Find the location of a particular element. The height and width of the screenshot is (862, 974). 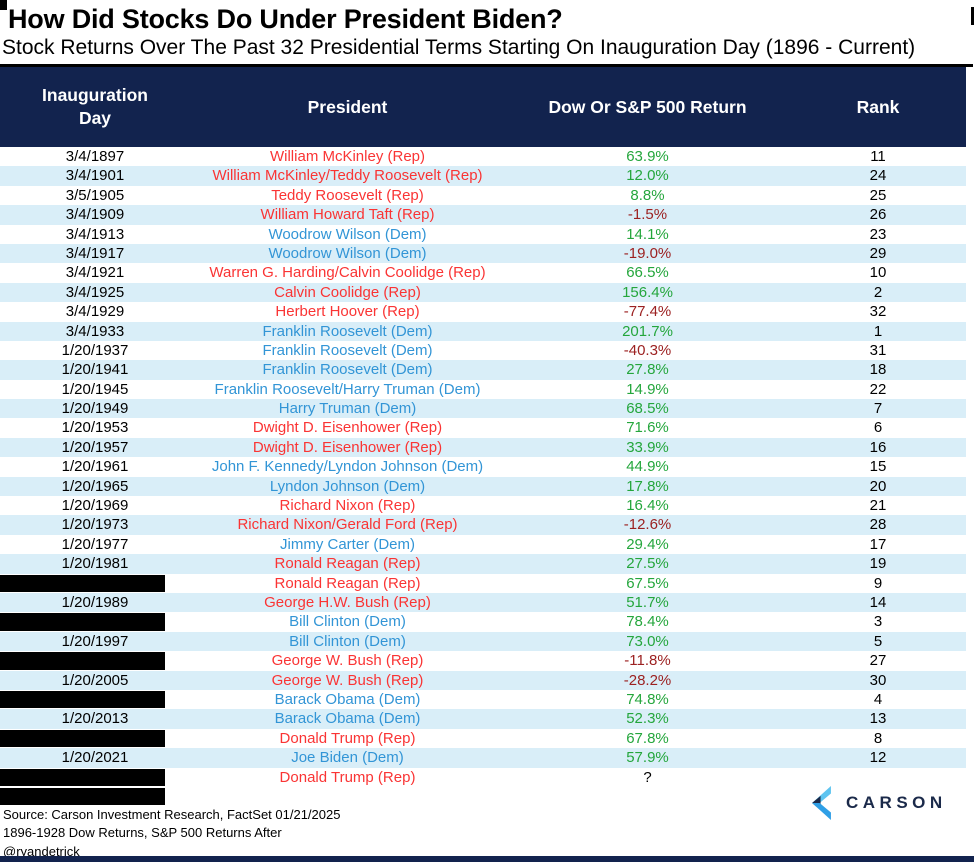

president-cell: Joe Biden (Dem) is located at coordinates (347, 758).